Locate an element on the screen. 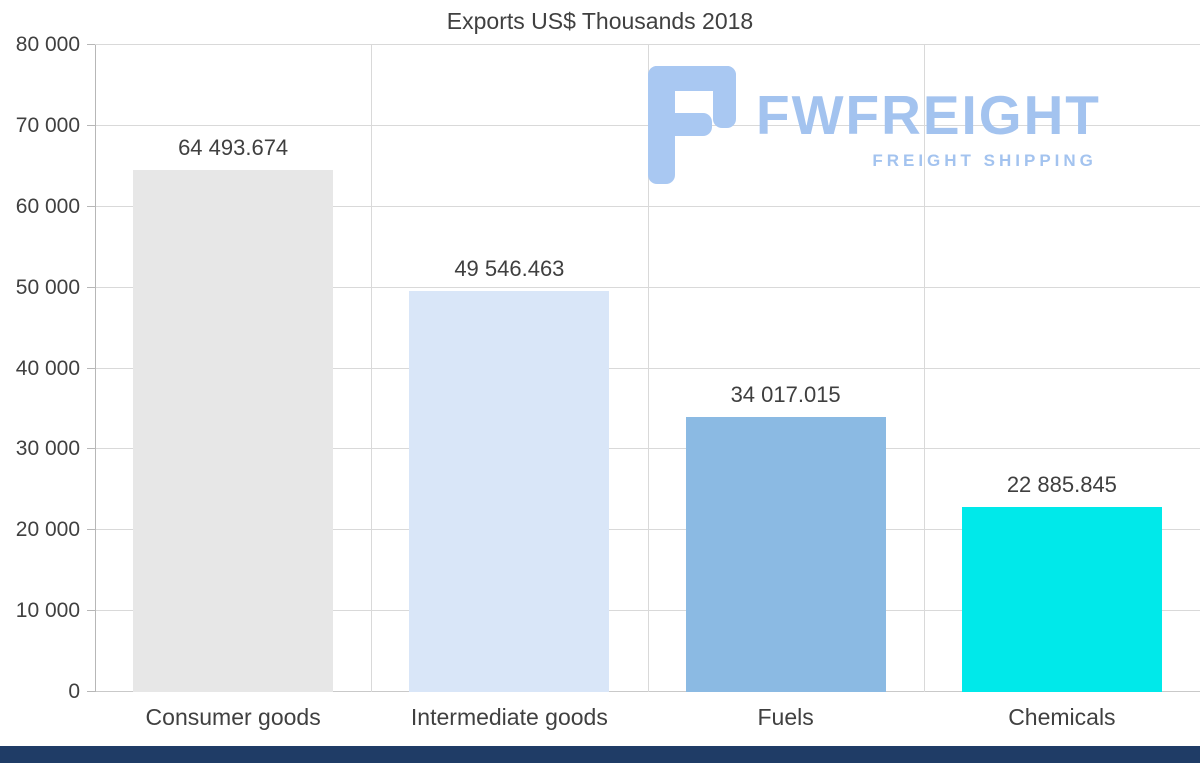 The height and width of the screenshot is (763, 1200). bar-value-label: 49 546.463 is located at coordinates (509, 269).